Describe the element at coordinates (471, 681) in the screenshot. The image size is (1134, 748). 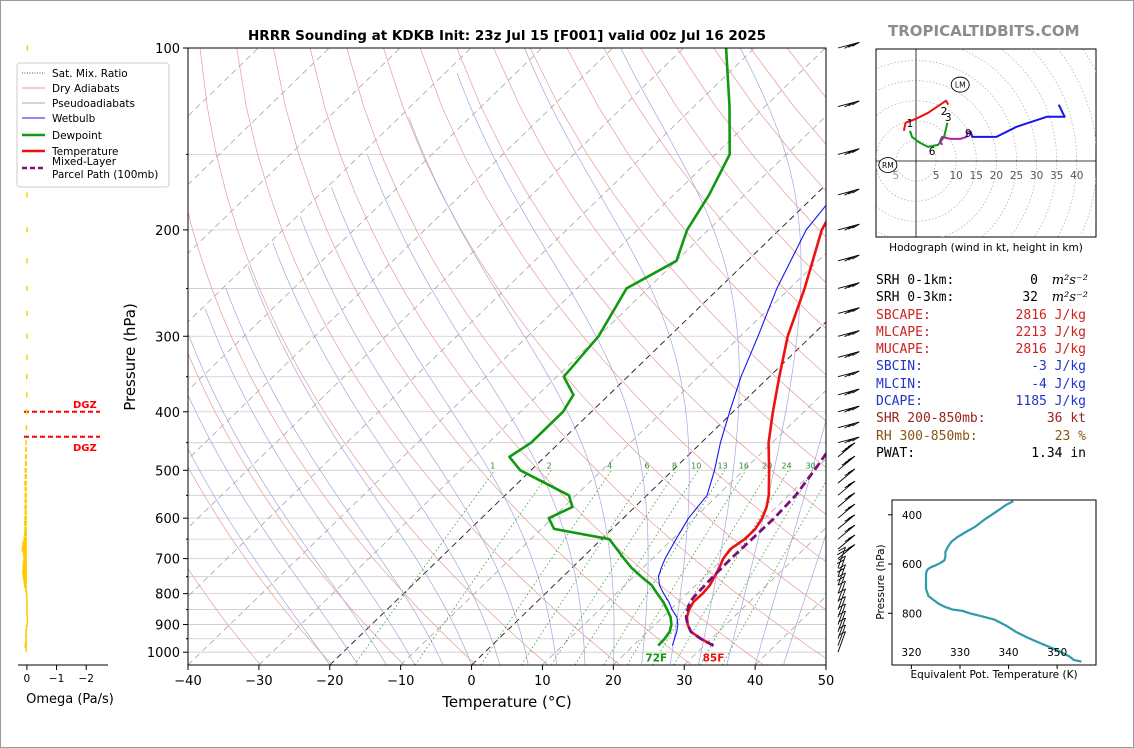
I see `x-tick-label: 0` at that location.